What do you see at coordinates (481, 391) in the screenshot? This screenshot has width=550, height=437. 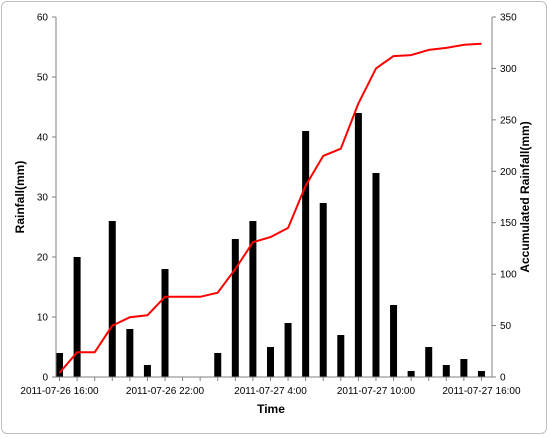 I see `x-tick-label: 2011-07-27 16:00` at bounding box center [481, 391].